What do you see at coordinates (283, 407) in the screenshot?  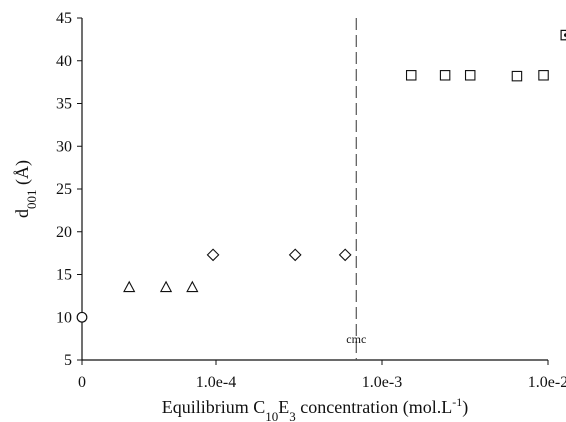 I see `axis-title-part-2: E` at bounding box center [283, 407].